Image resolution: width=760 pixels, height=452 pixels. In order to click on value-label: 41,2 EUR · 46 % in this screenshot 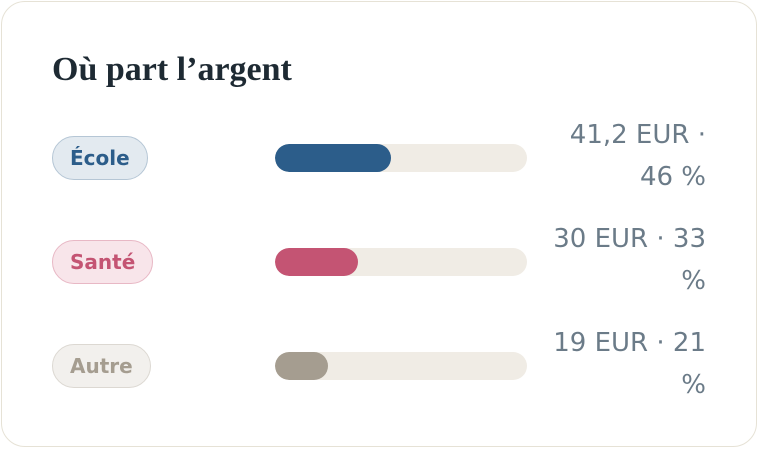, I will do `click(637, 156)`.